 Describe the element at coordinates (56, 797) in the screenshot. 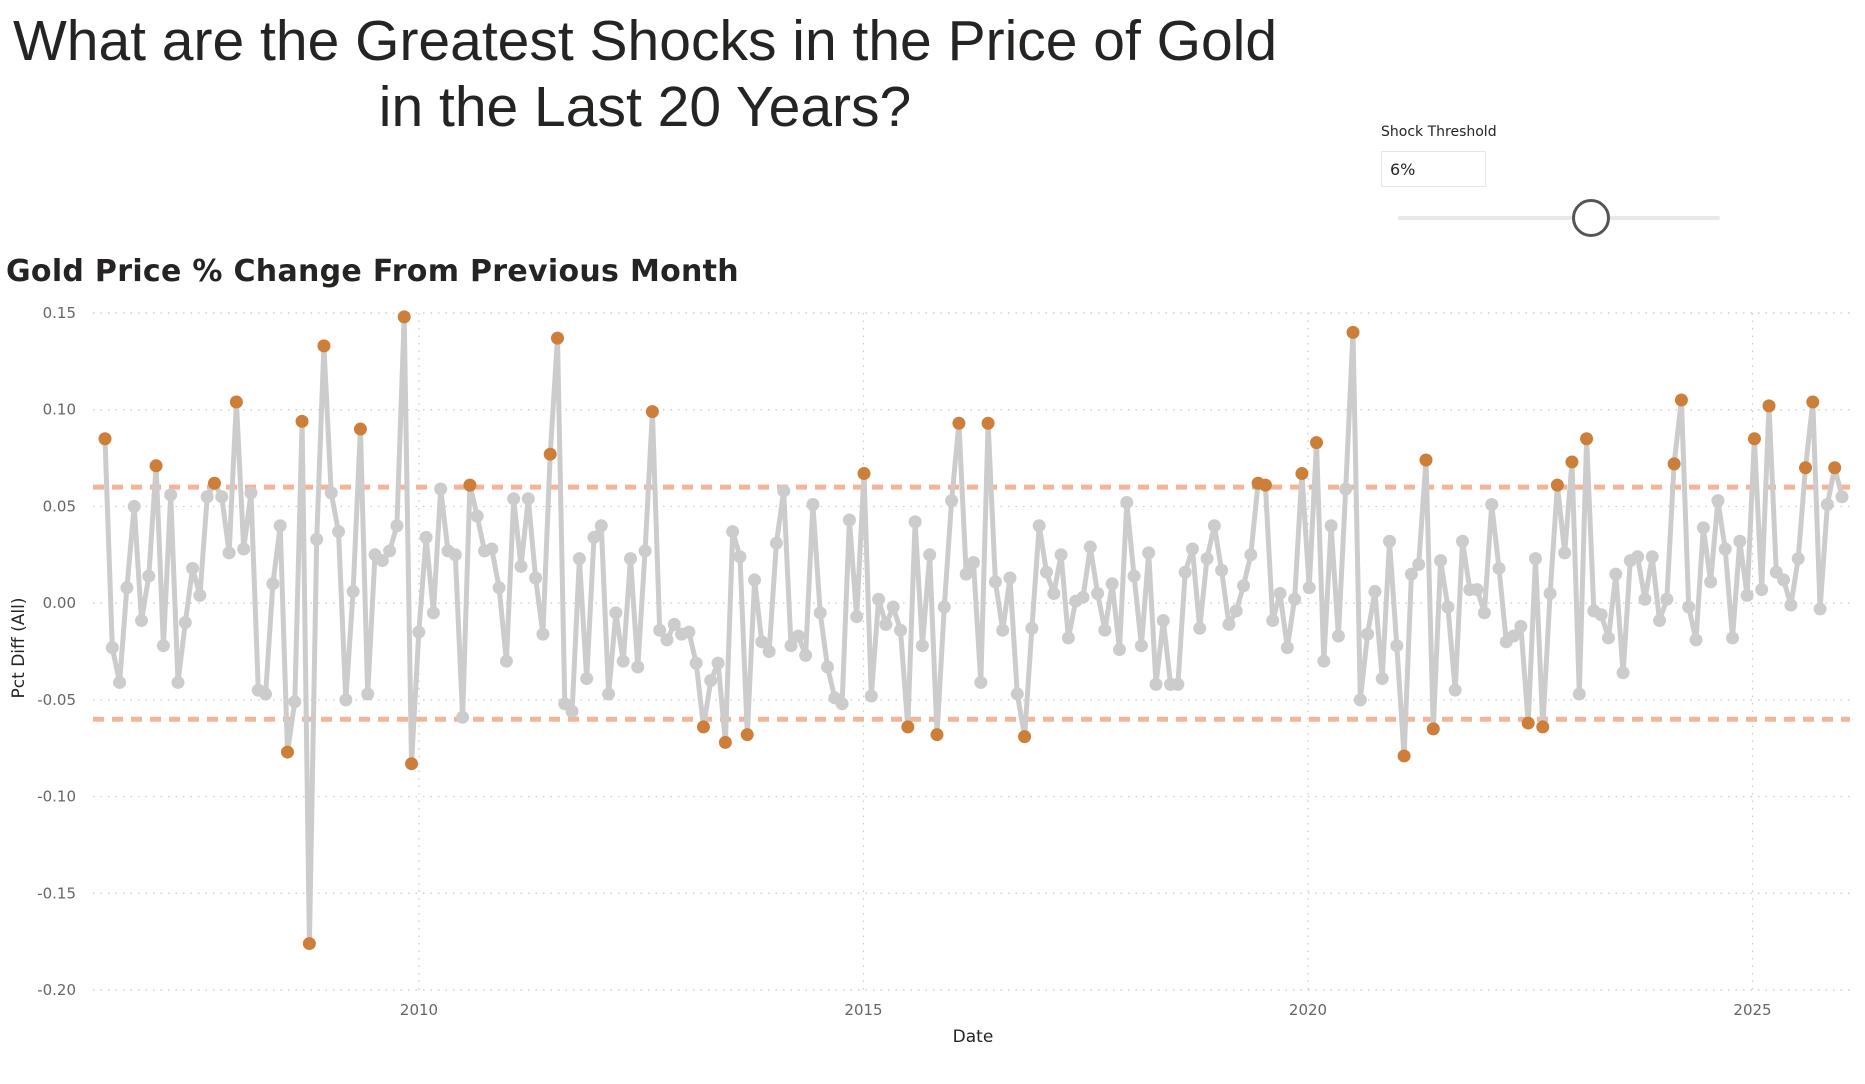

I see `y-tick-label: -0.10` at that location.